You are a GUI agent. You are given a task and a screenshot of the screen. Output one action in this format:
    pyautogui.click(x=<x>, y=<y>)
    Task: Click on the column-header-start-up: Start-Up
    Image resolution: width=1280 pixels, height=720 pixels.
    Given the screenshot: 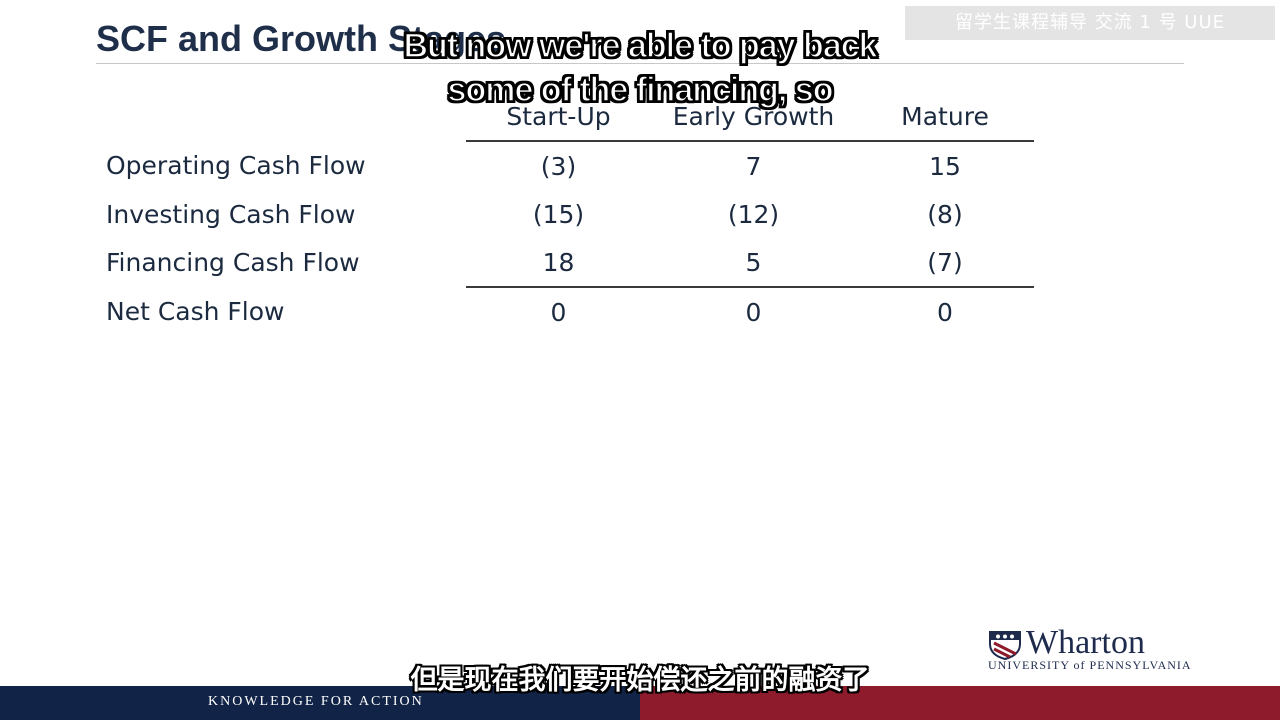 What is the action you would take?
    pyautogui.click(x=558, y=117)
    